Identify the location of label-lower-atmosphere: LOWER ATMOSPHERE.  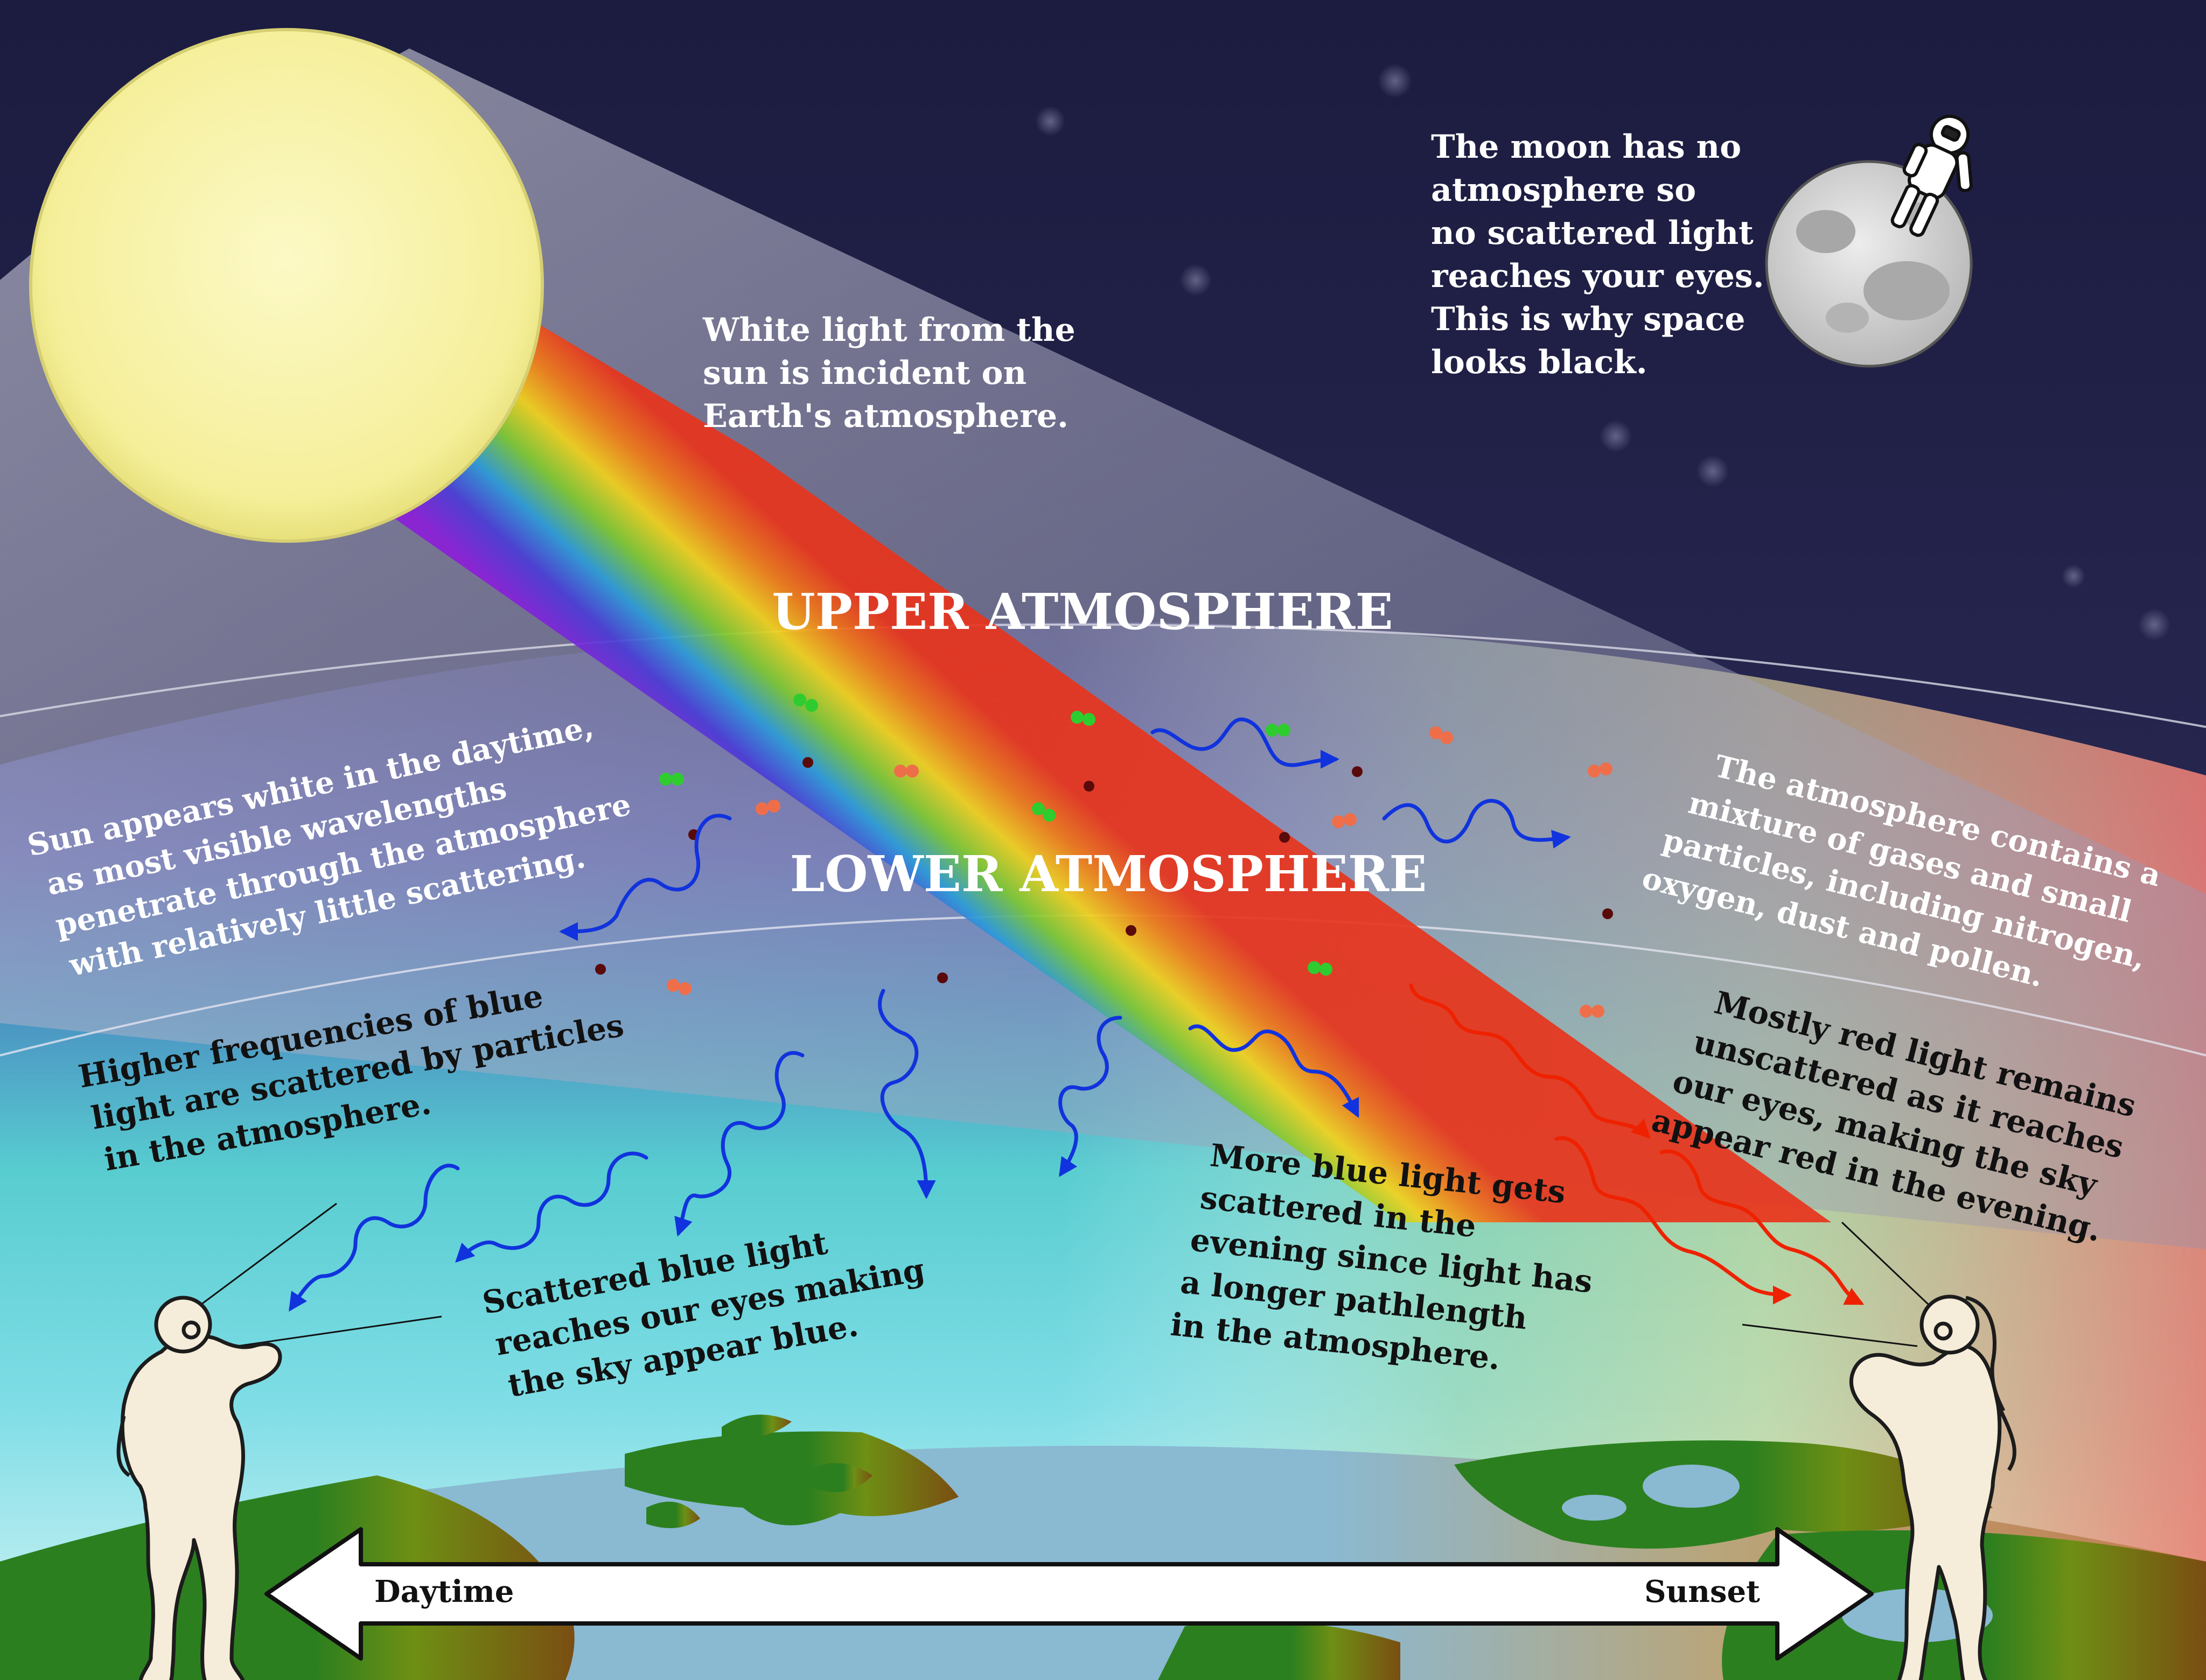
(1108, 874).